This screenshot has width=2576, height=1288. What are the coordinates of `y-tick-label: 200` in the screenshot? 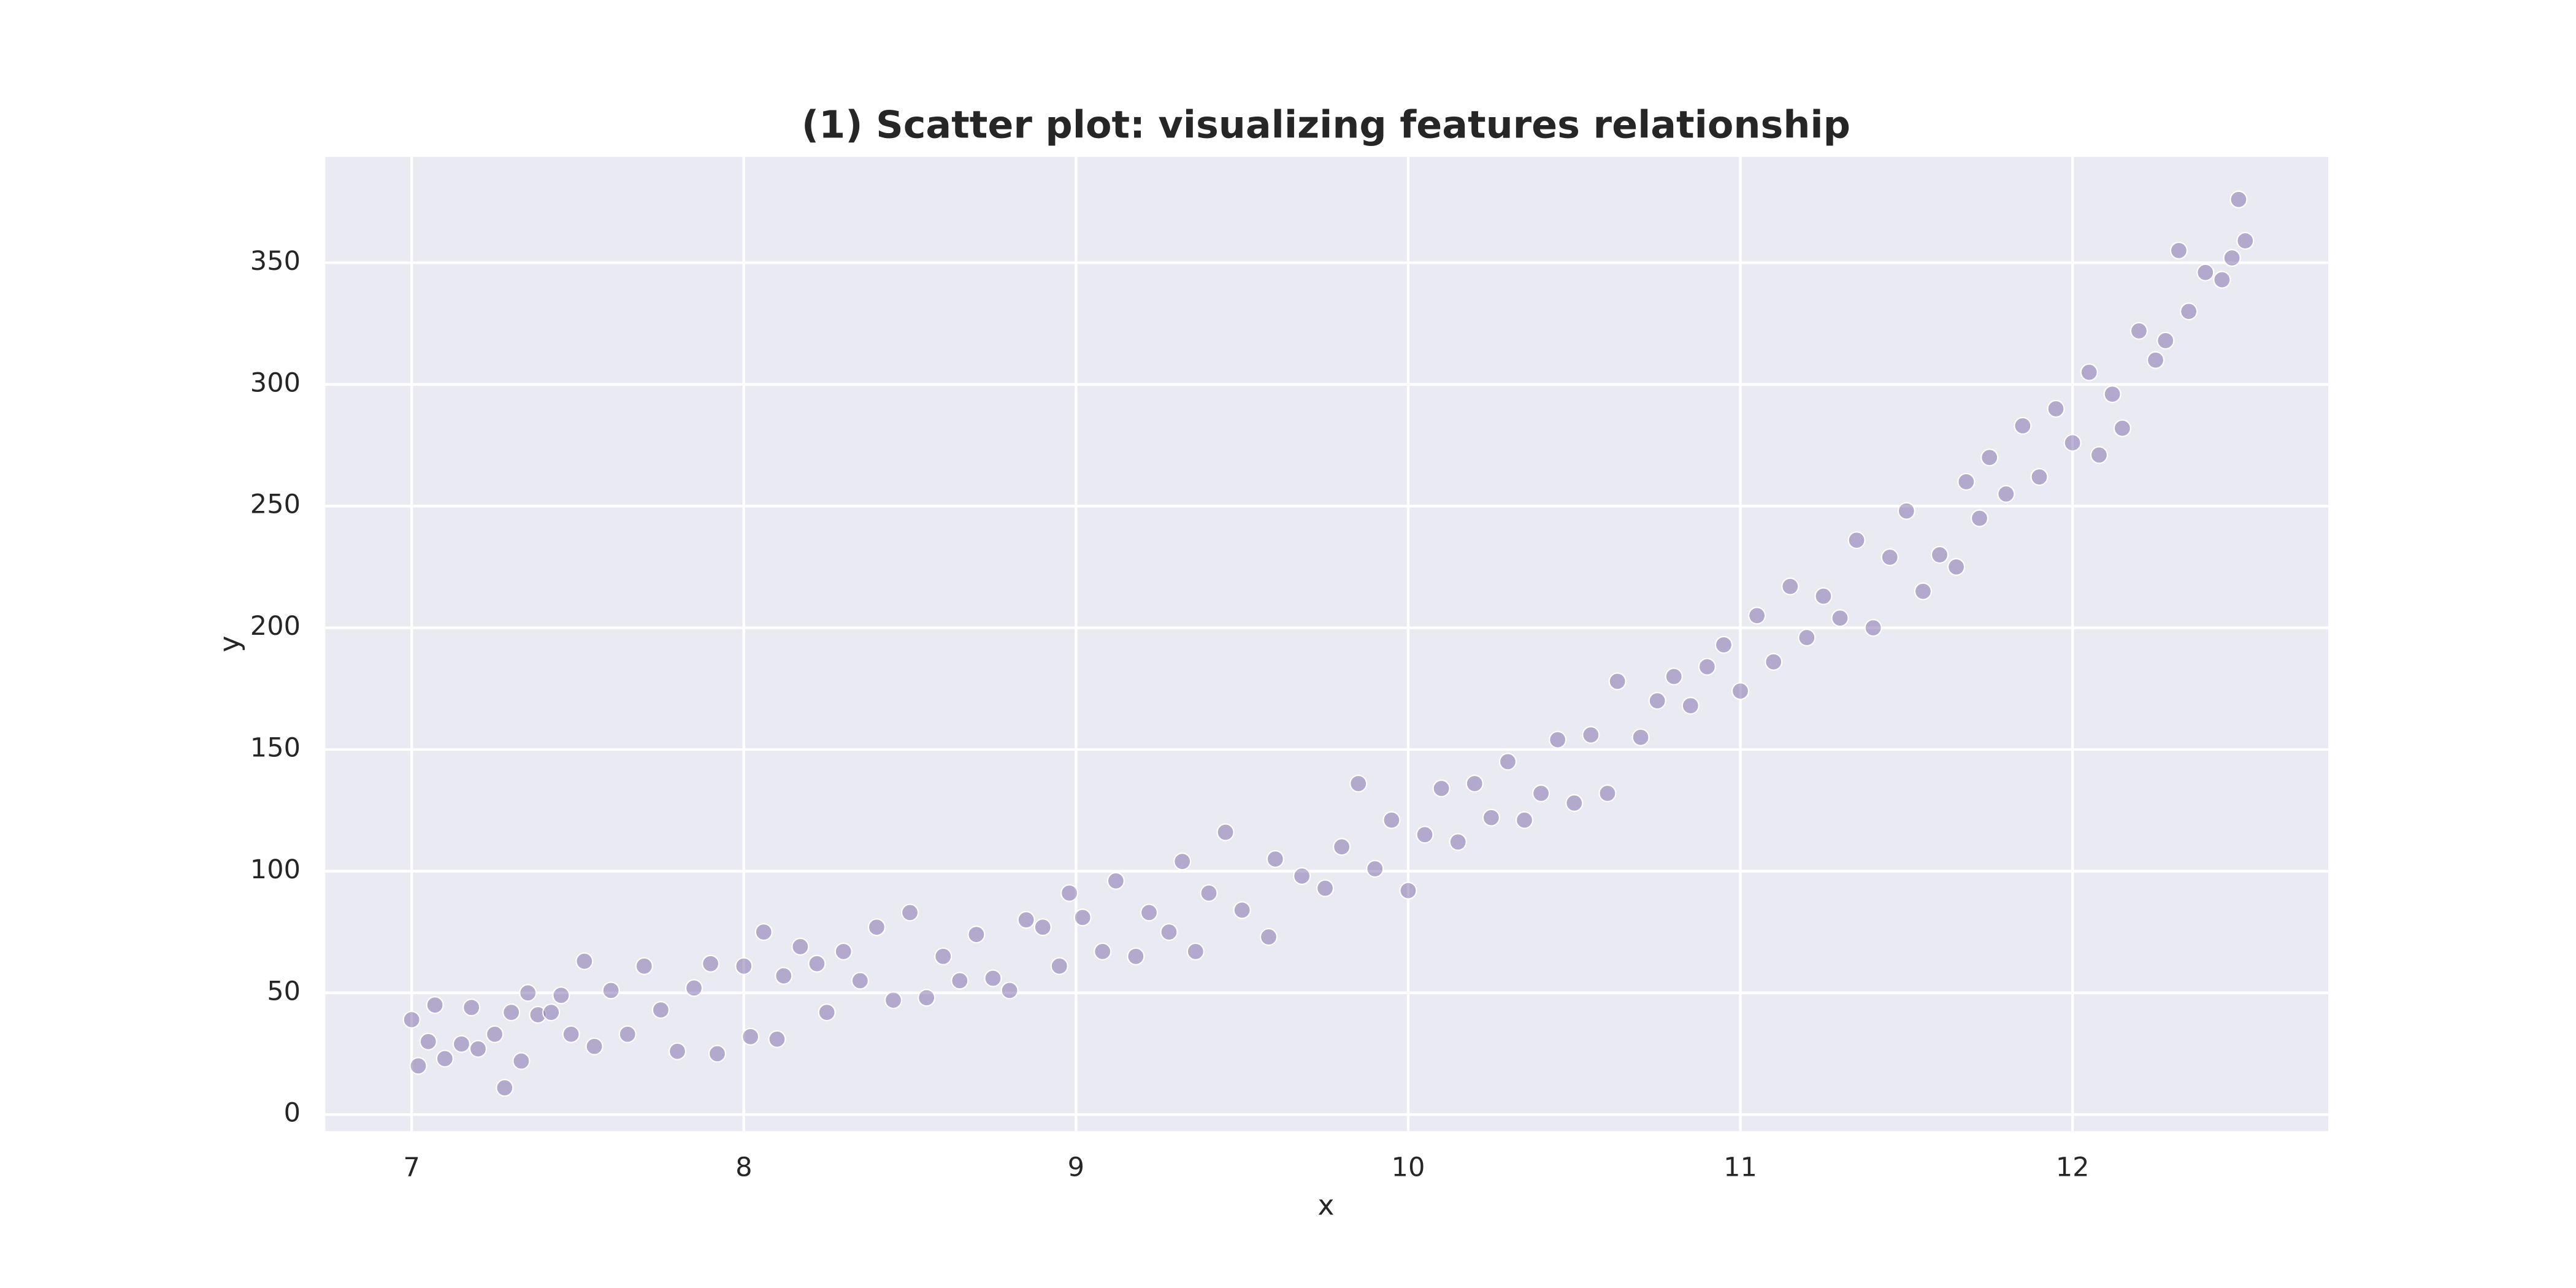 It's located at (275, 626).